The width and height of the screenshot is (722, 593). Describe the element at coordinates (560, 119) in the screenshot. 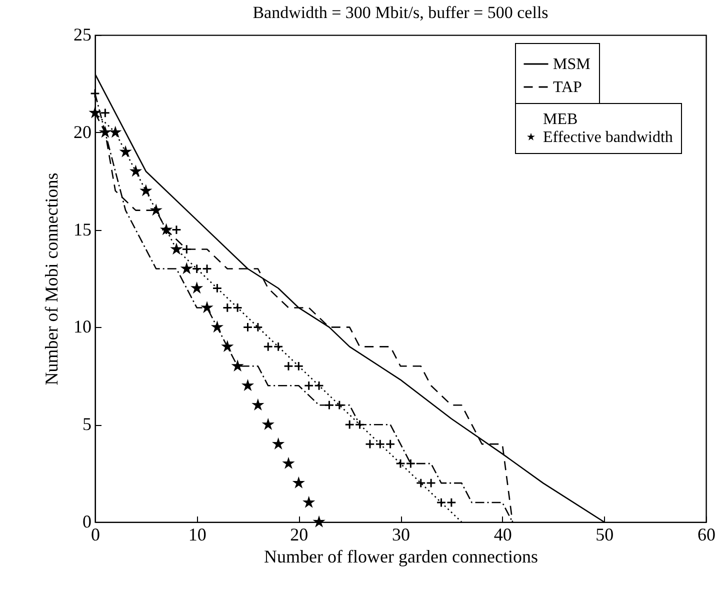

I see `text: MEB` at that location.